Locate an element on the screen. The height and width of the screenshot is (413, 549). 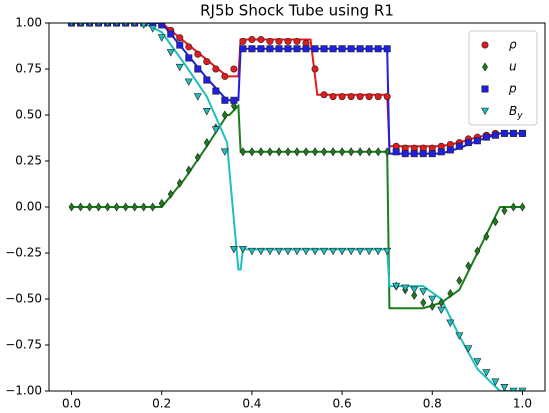
x-tick-label: 0.0 is located at coordinates (71, 404).